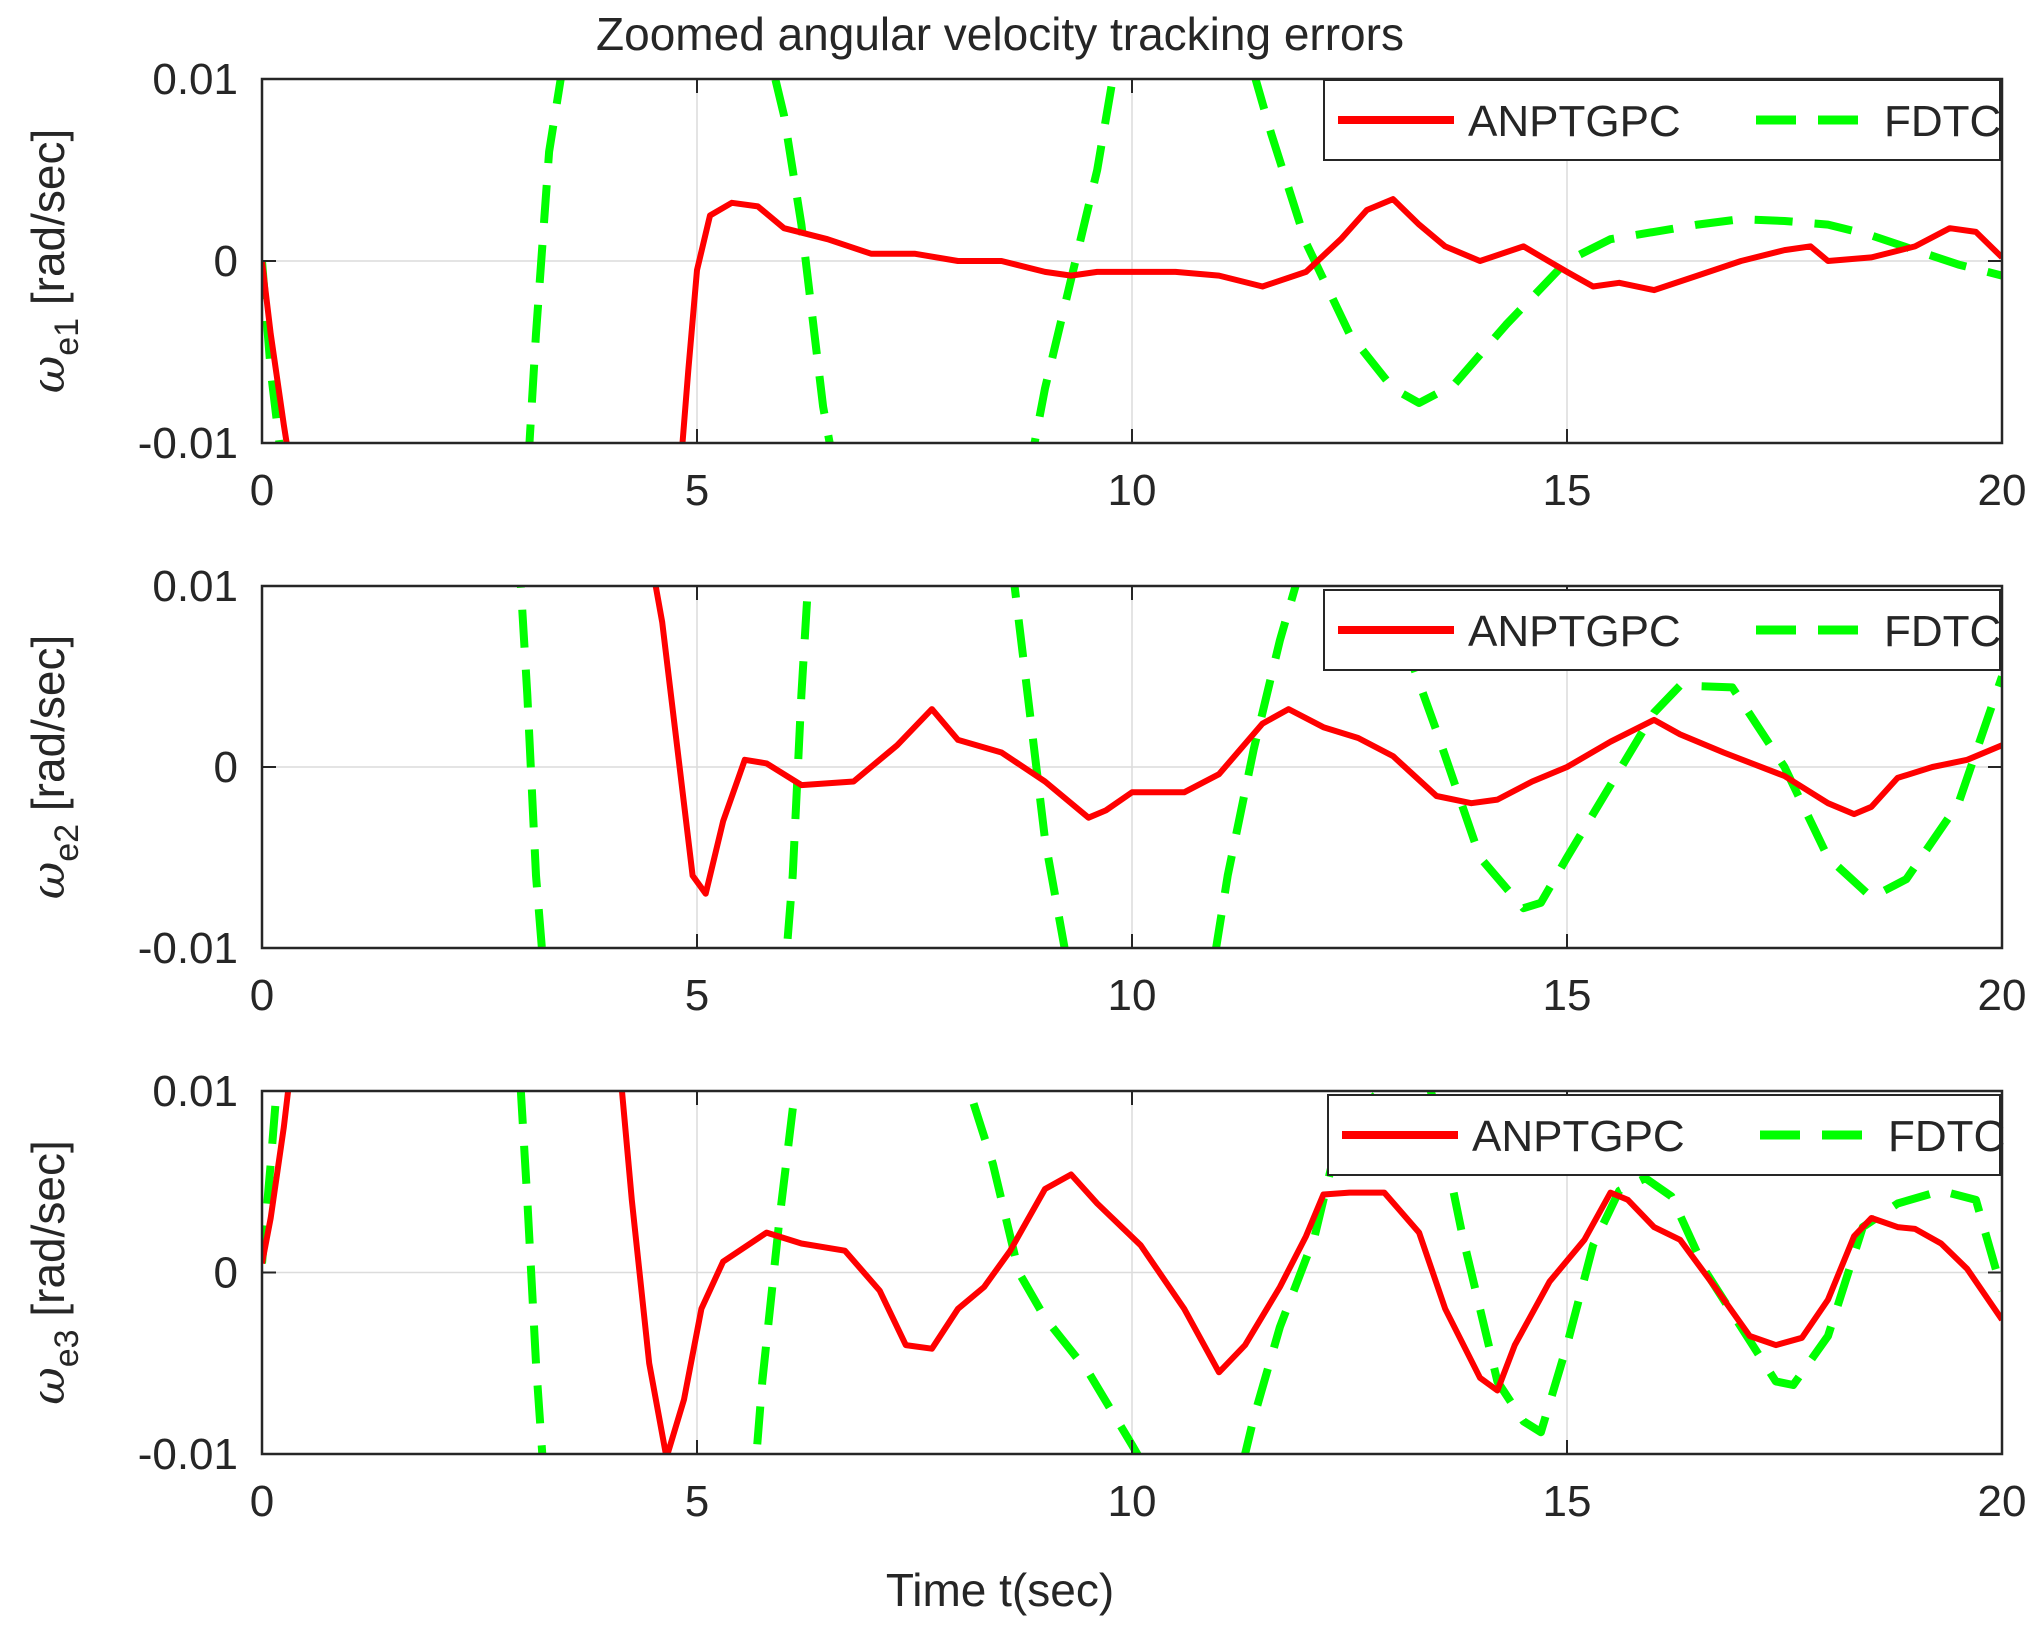 This screenshot has height=1640, width=2043. I want to click on y-label-subscript: e2, so click(67, 843).